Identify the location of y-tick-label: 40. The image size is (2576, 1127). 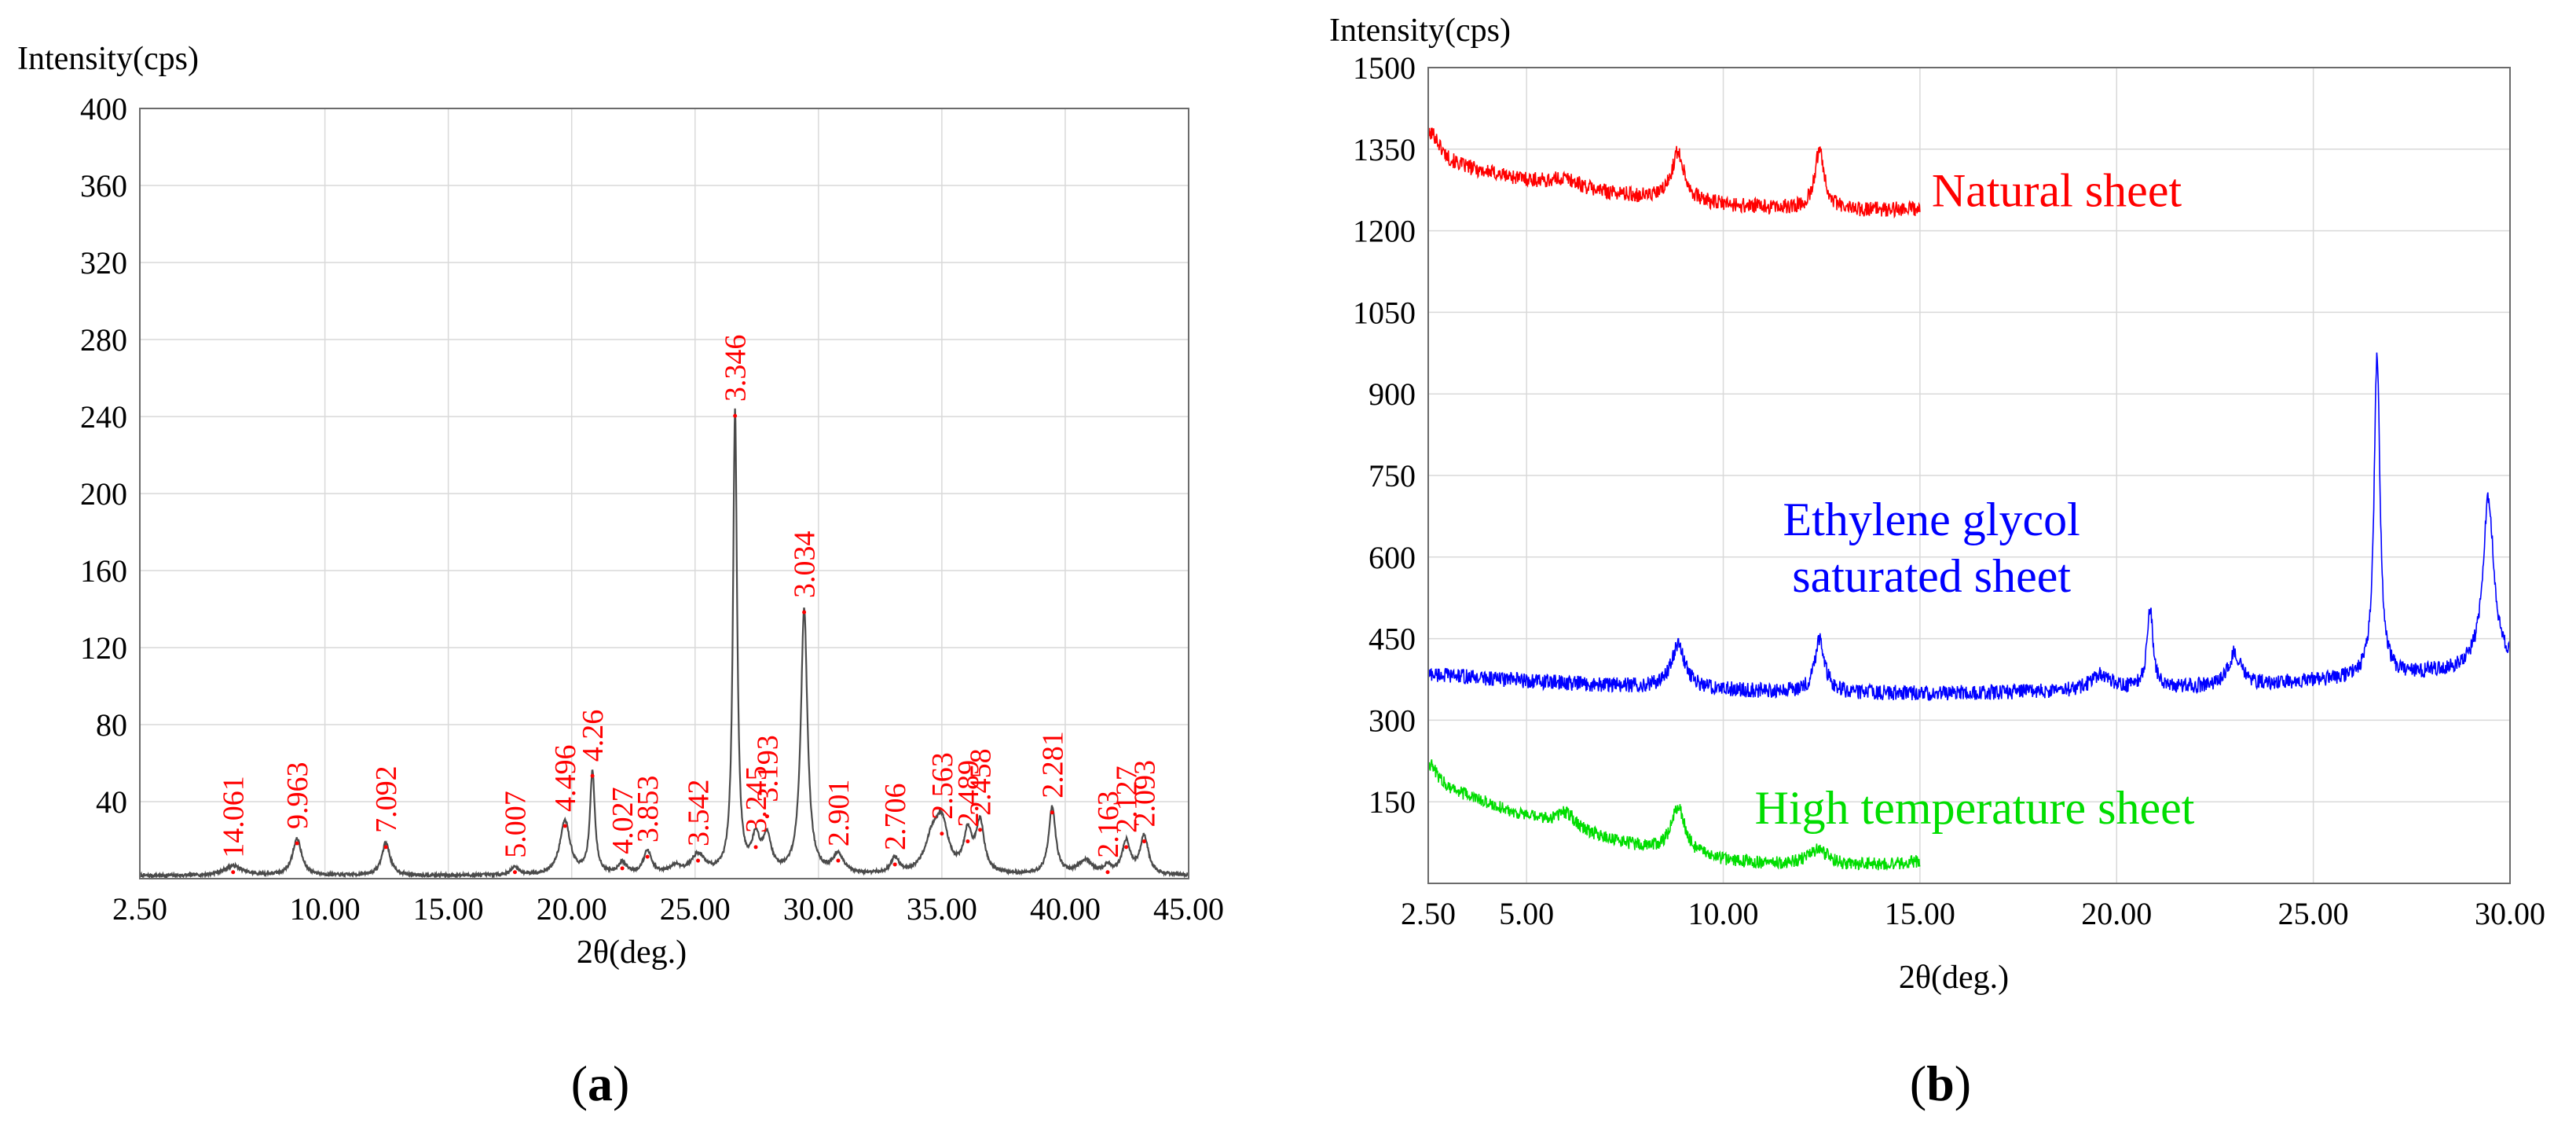
(111, 802).